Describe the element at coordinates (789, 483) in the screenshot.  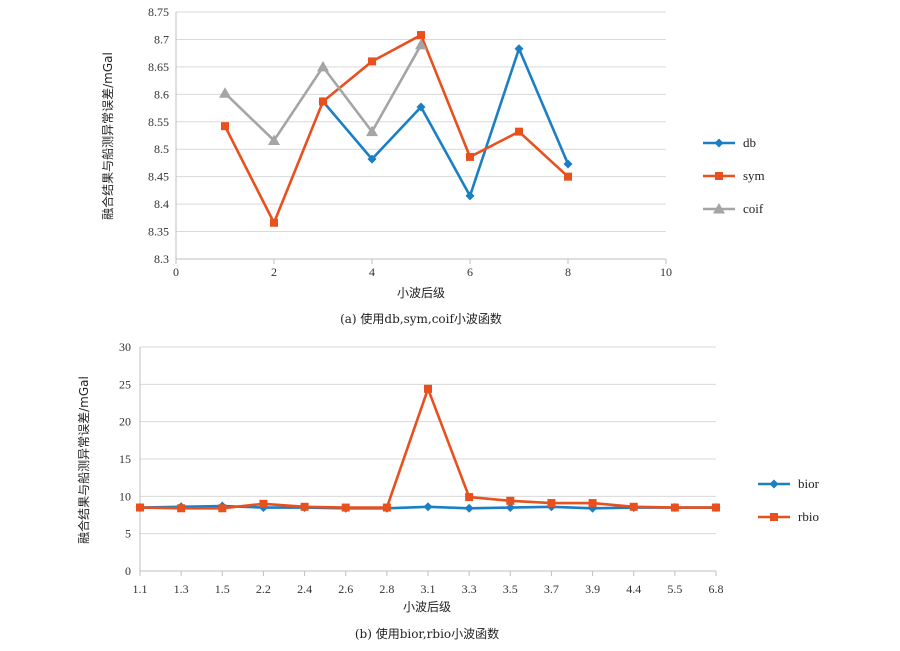
I see `legend-item-bior: bior` at that location.